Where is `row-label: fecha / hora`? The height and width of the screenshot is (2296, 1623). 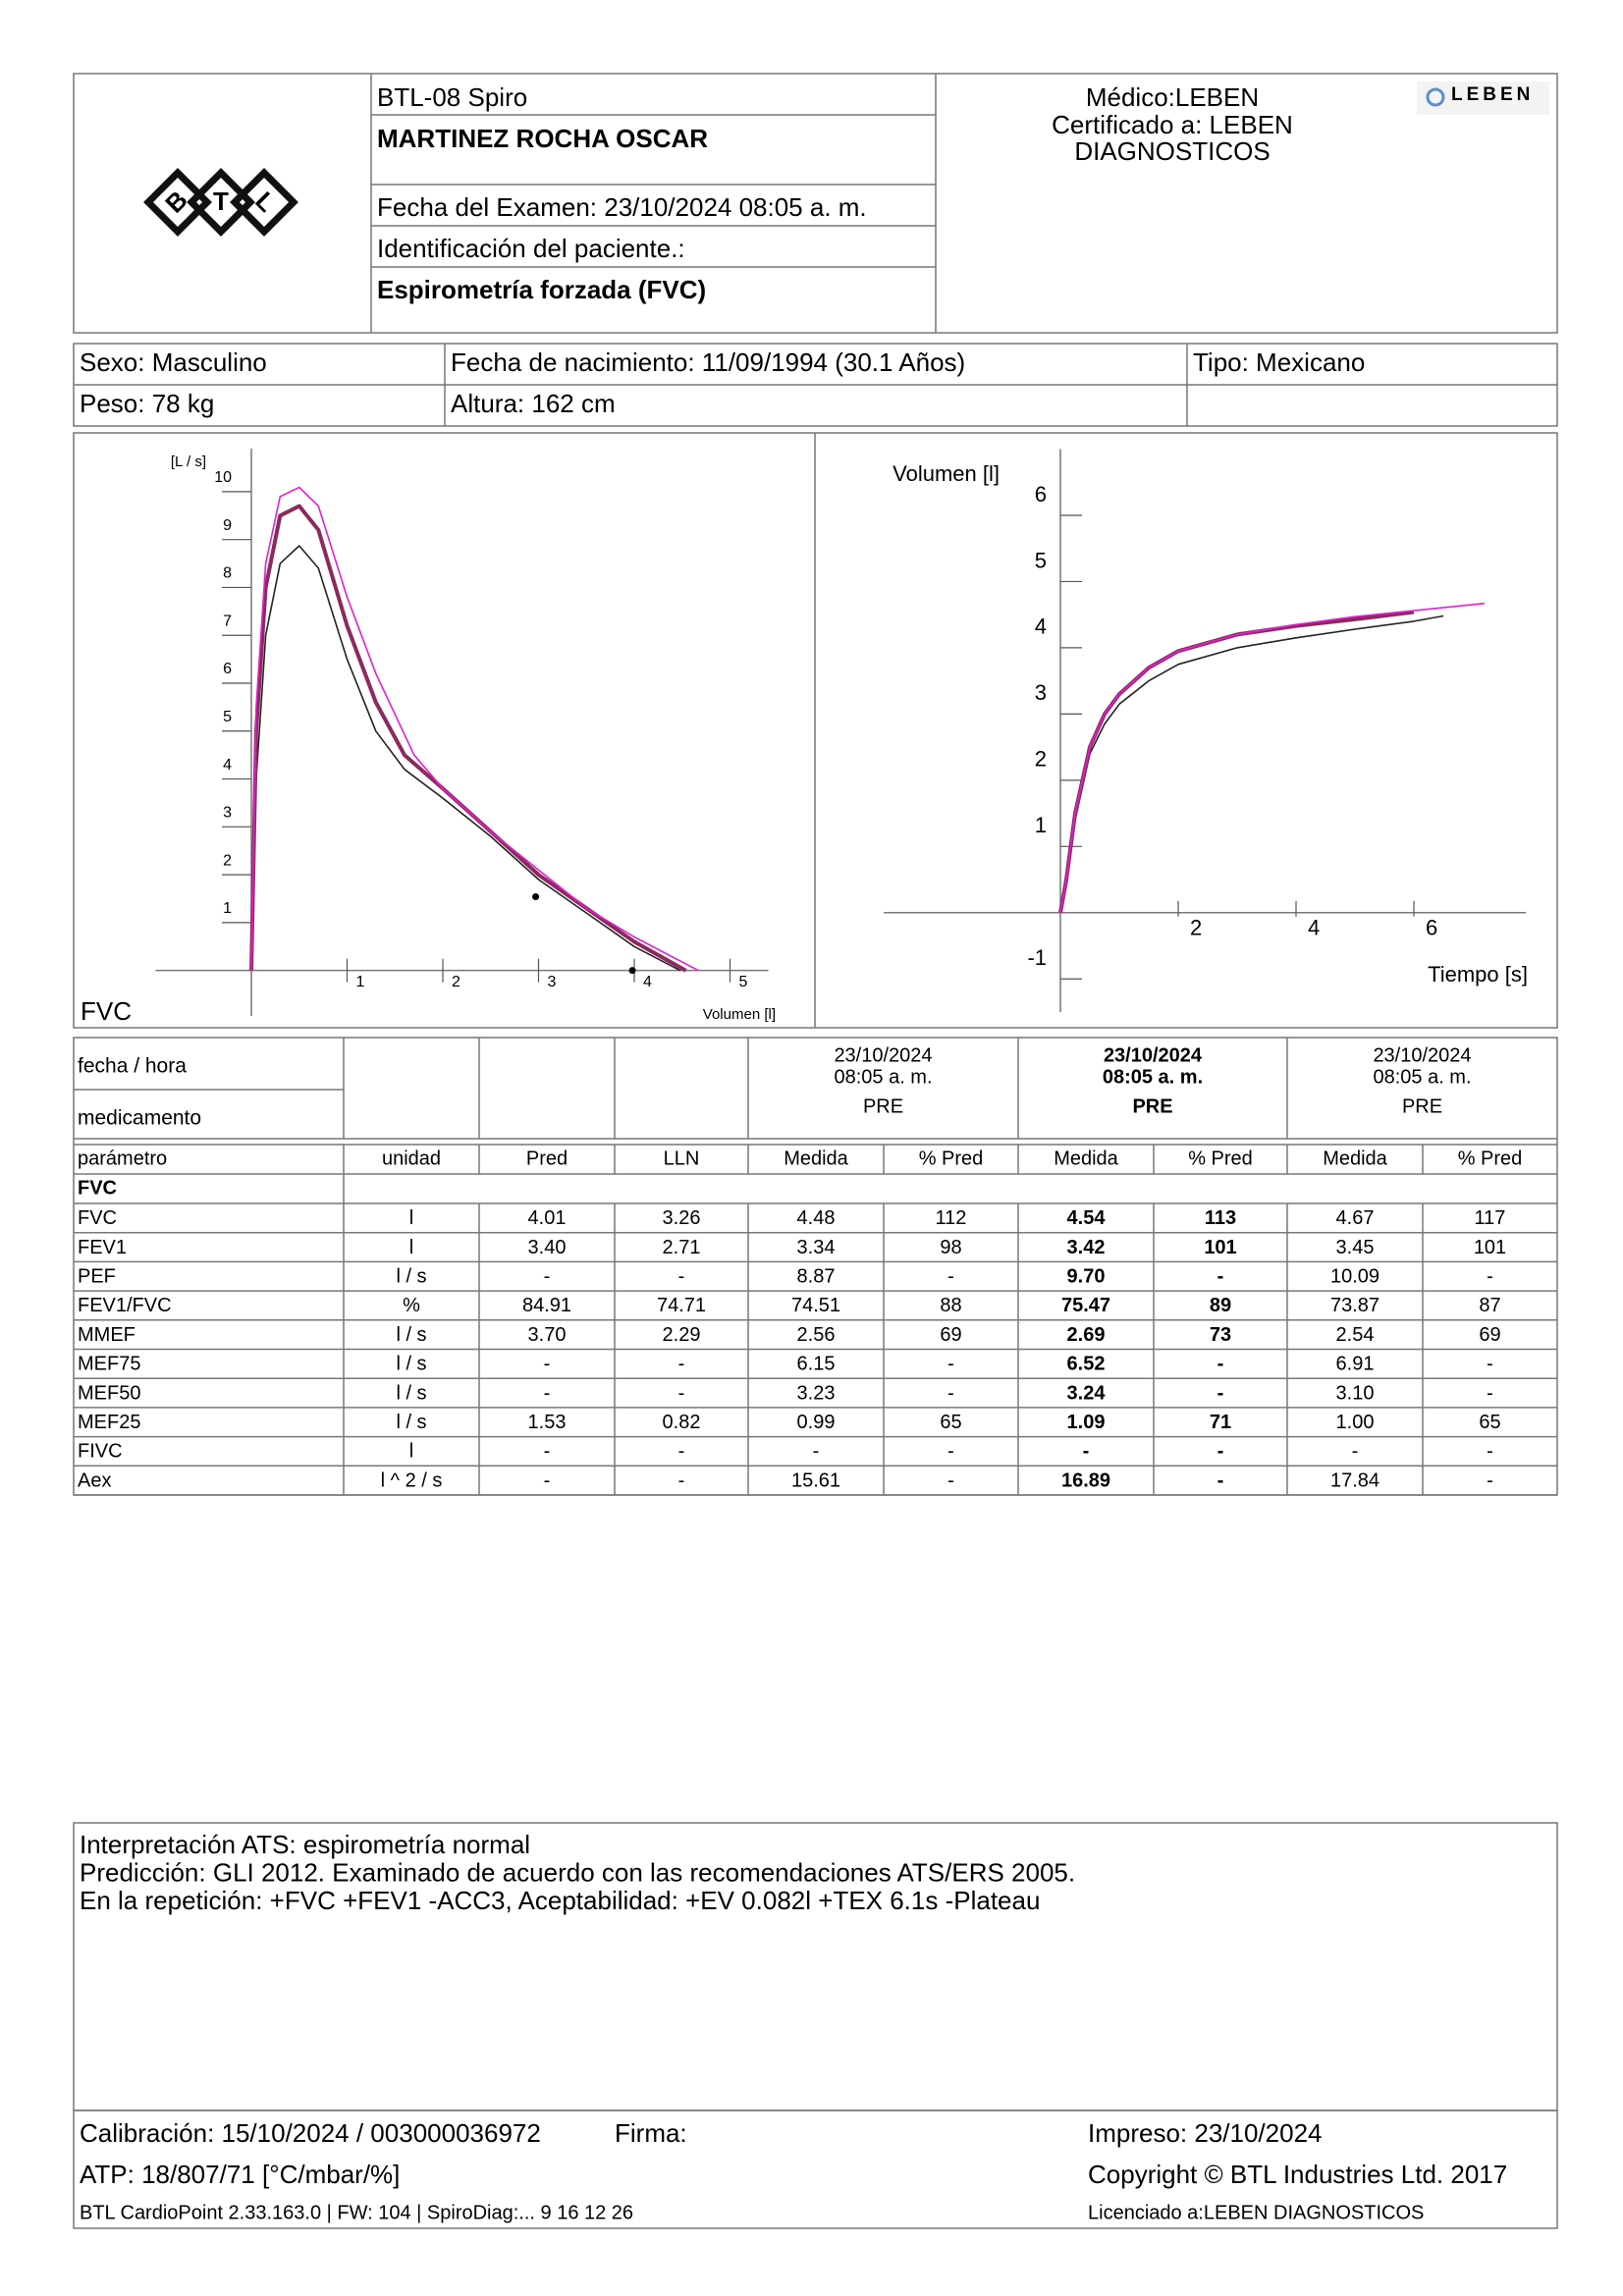 row-label: fecha / hora is located at coordinates (132, 1067).